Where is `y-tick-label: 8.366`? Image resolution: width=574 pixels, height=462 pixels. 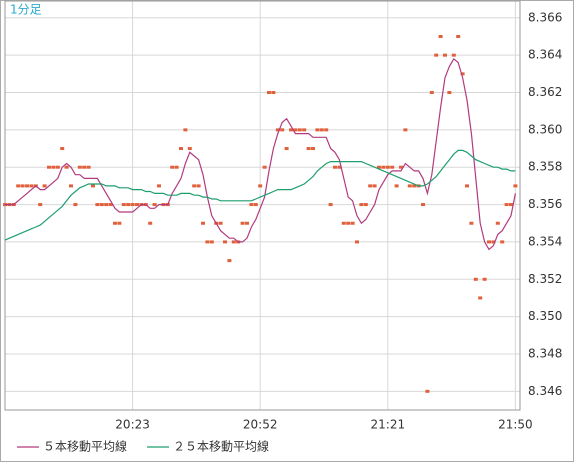
y-tick-label: 8.366 is located at coordinates (545, 17).